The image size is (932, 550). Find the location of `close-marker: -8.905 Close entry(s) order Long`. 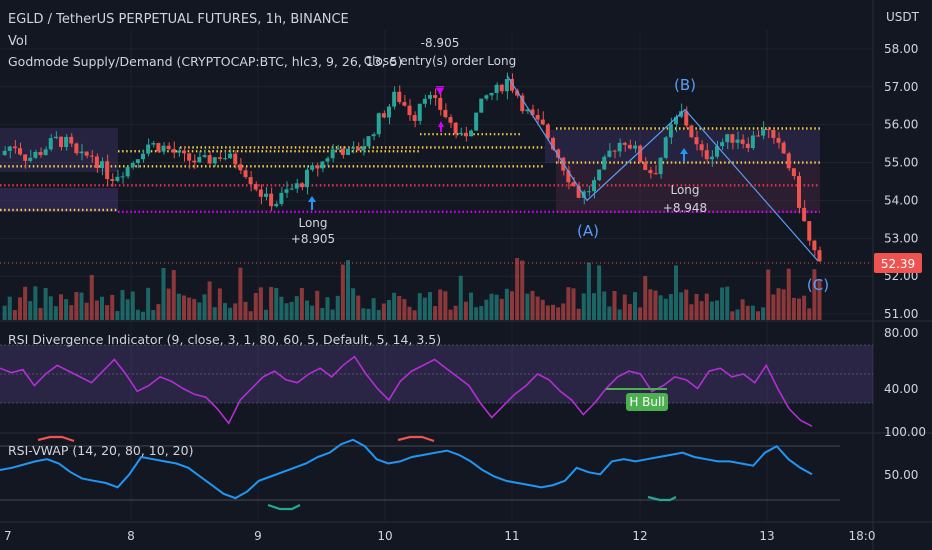

close-marker: -8.905 Close entry(s) order Long is located at coordinates (440, 84).